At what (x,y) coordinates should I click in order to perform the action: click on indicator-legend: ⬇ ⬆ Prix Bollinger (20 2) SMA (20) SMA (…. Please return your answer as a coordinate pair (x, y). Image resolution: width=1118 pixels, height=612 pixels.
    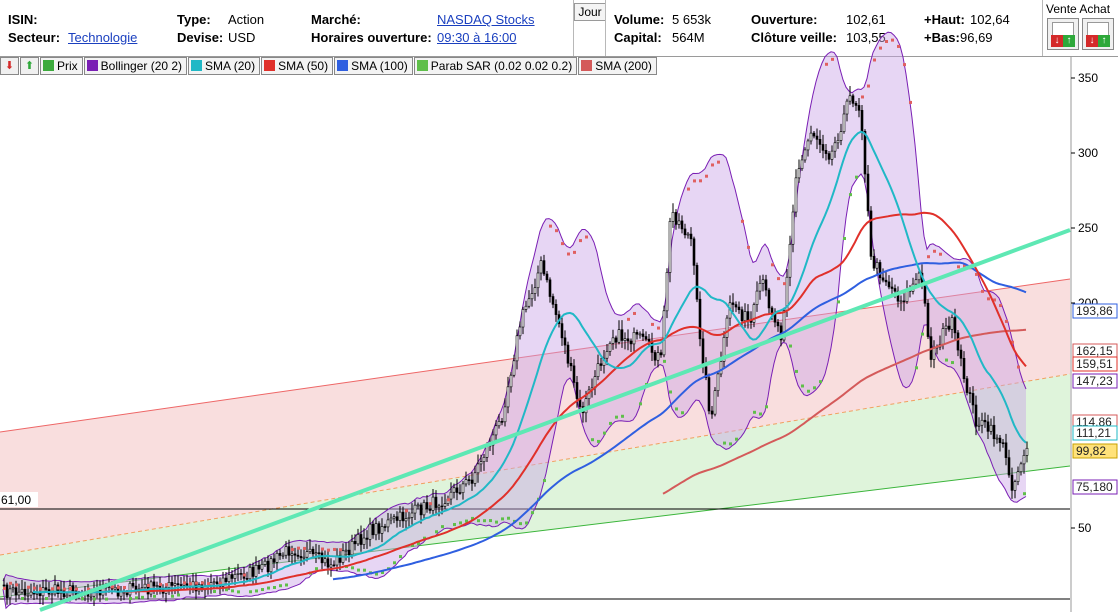
    Looking at the image, I should click on (328, 65).